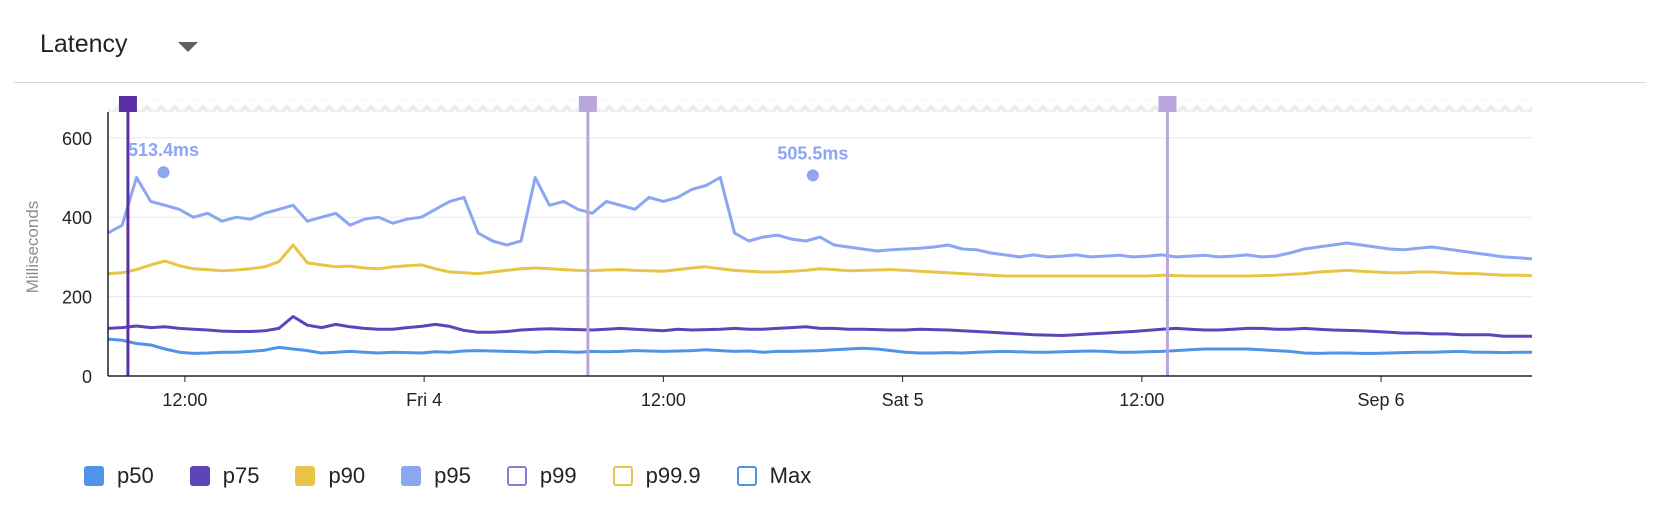  What do you see at coordinates (820, 218) in the screenshot?
I see `series-line-p95` at bounding box center [820, 218].